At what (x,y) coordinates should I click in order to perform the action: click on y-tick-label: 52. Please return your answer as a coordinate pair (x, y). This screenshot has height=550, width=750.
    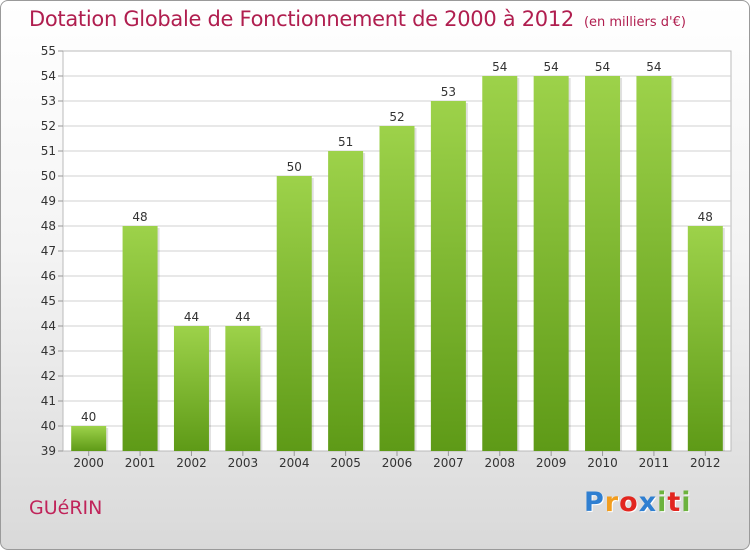
    Looking at the image, I should click on (48, 126).